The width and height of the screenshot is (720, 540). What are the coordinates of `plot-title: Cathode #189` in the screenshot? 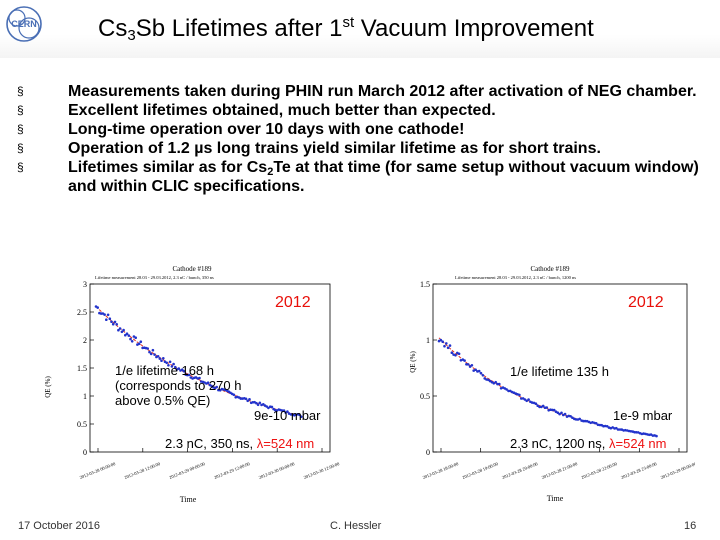 It's located at (192, 269).